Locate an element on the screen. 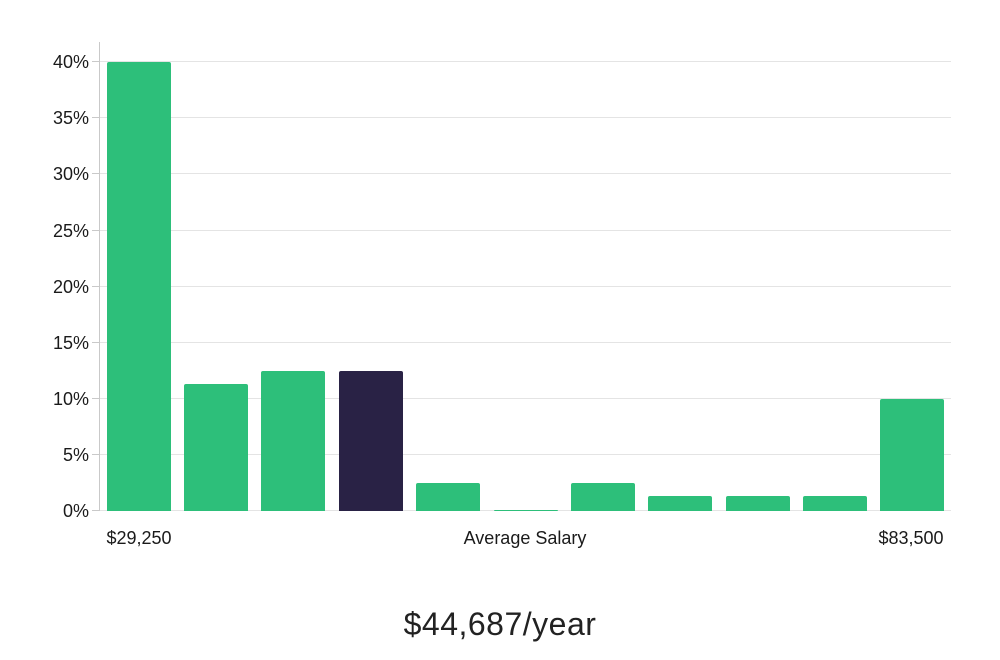 This screenshot has height=660, width=1000. average-salary-value: $44,687/year is located at coordinates (500, 624).